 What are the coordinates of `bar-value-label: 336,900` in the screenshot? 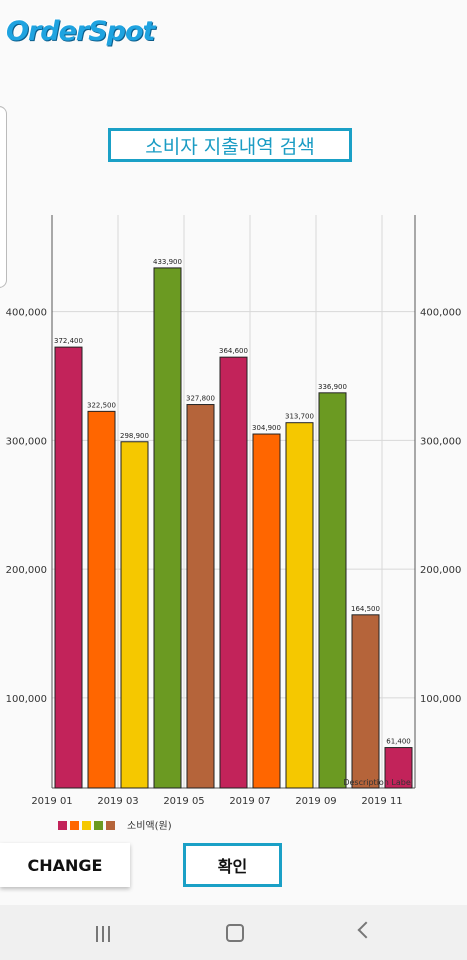 It's located at (332, 387).